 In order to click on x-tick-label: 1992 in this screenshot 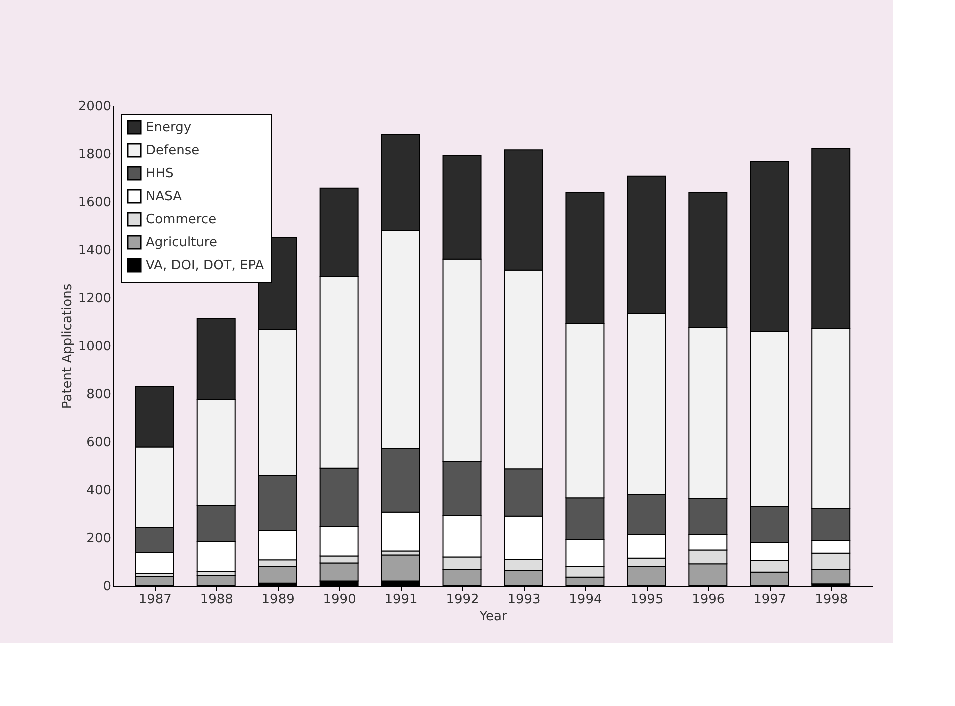, I will do `click(463, 600)`.